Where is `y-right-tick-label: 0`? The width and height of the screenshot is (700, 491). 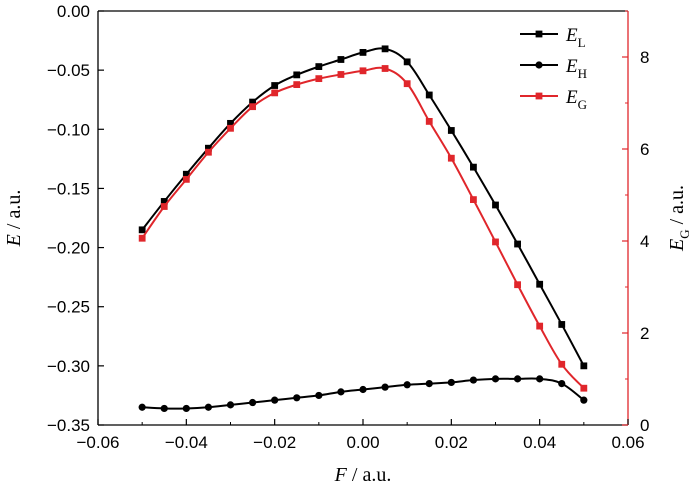
y-right-tick-label: 0 is located at coordinates (644, 425).